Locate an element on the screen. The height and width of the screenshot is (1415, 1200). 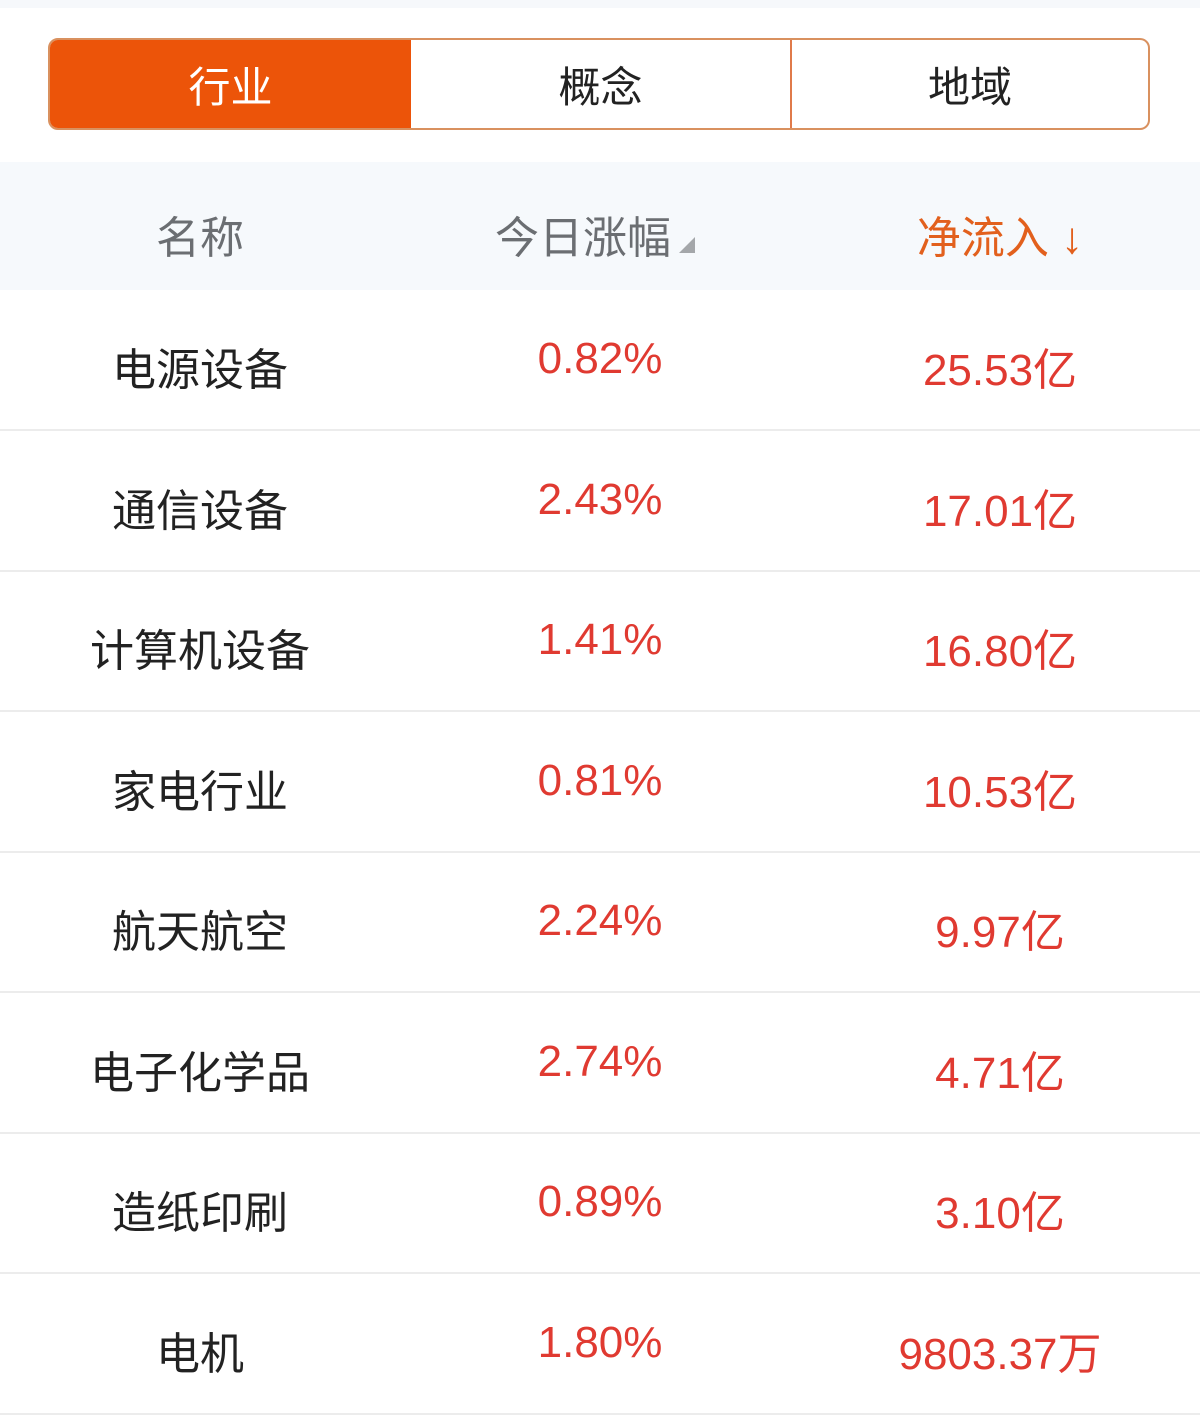
net-inflow: 25.53亿 is located at coordinates (1000, 370).